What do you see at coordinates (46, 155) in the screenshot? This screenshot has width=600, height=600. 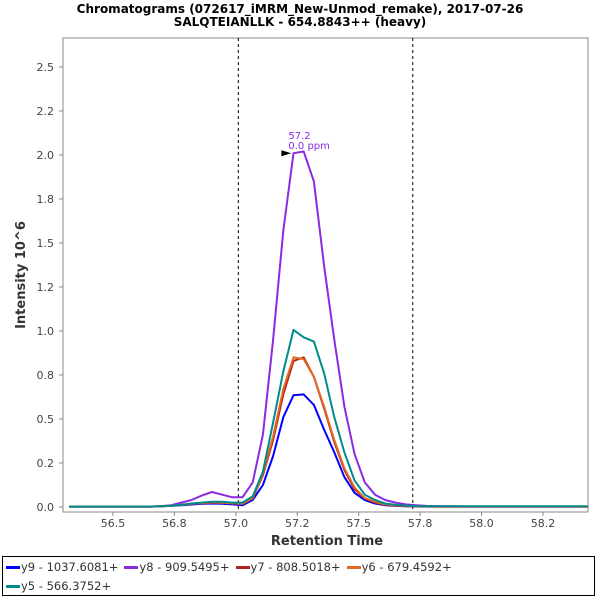 I see `y-tick-label: 2.0` at bounding box center [46, 155].